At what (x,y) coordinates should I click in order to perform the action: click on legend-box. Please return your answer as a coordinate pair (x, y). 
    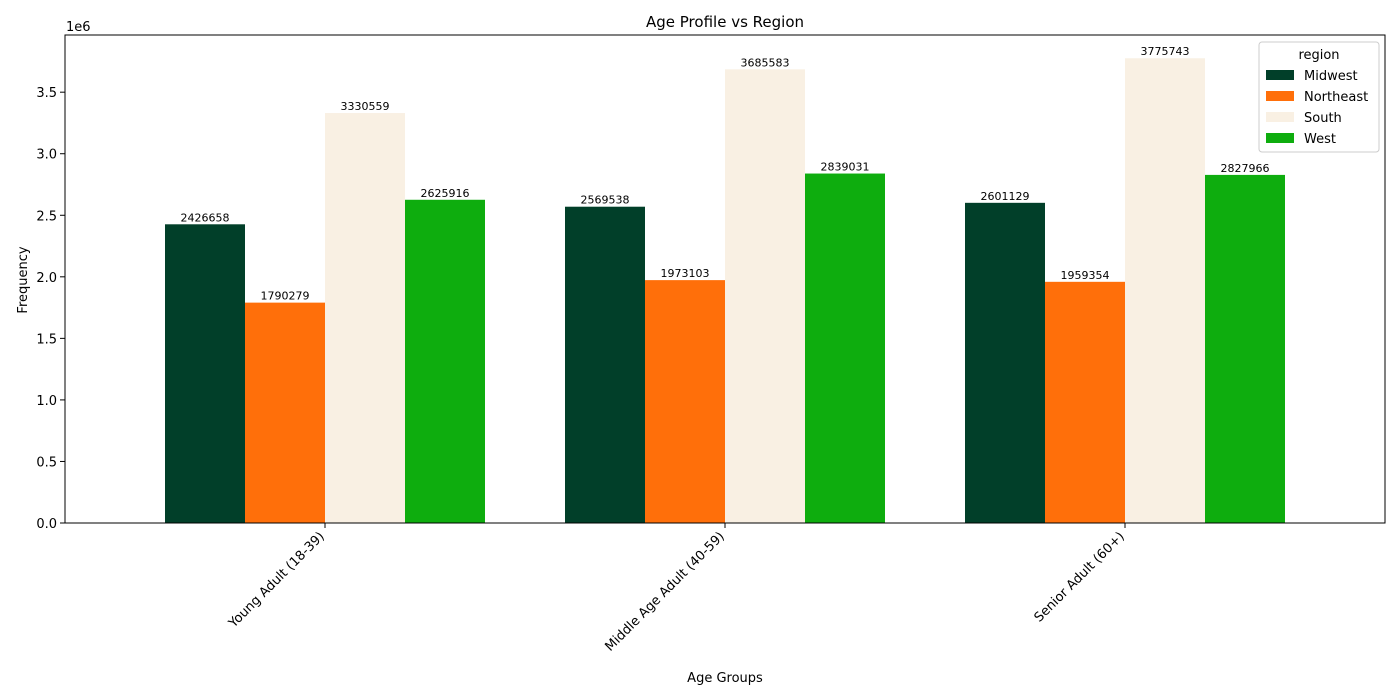
    Looking at the image, I should click on (1319, 97).